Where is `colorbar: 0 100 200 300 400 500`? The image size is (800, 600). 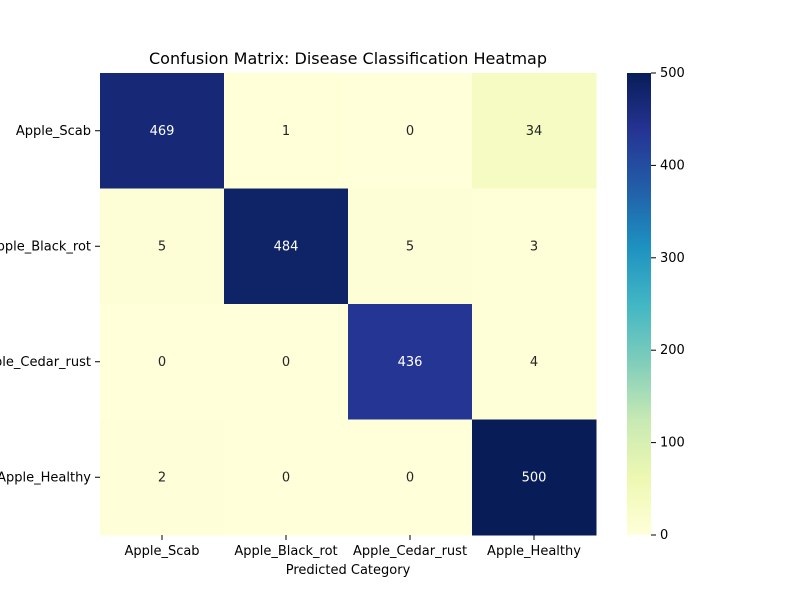
colorbar: 0 100 200 300 400 500 is located at coordinates (656, 304).